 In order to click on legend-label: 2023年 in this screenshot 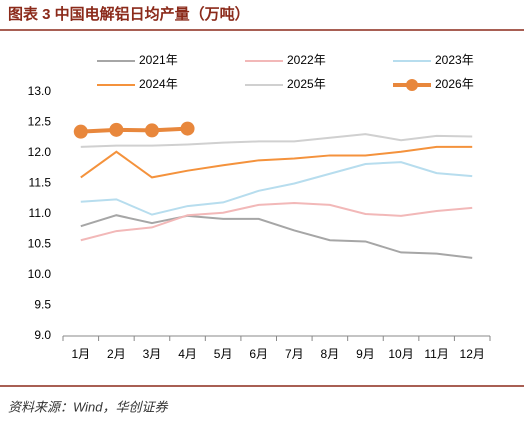, I will do `click(454, 60)`.